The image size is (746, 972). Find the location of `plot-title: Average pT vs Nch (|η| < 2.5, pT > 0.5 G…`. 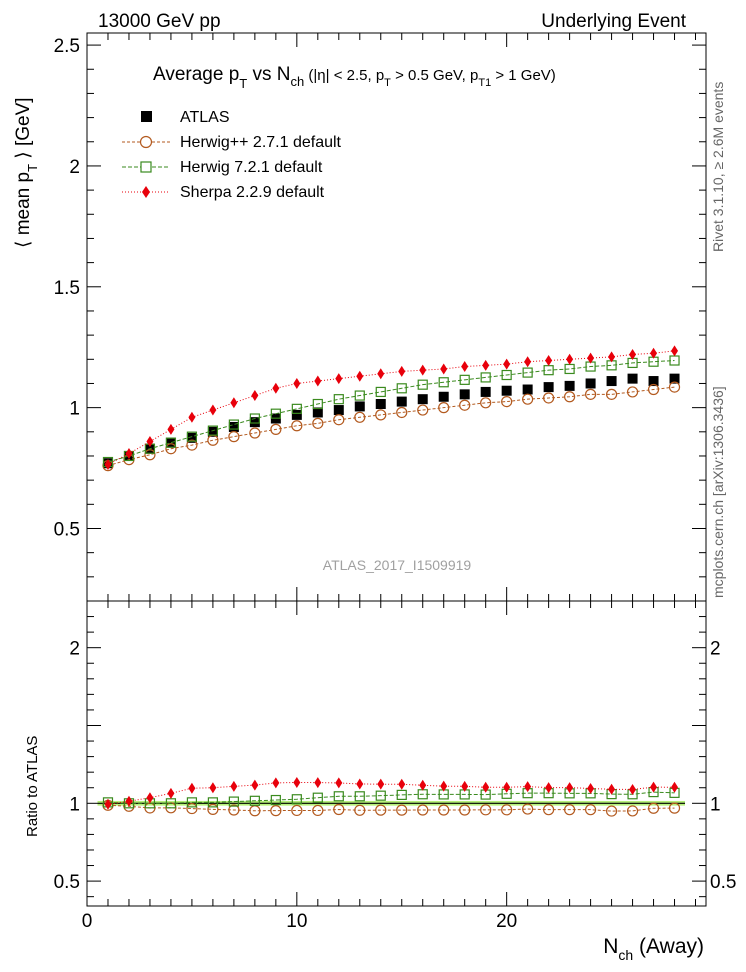

plot-title: Average pT vs Nch (|η| < 2.5, pT > 0.5 G… is located at coordinates (354, 77).